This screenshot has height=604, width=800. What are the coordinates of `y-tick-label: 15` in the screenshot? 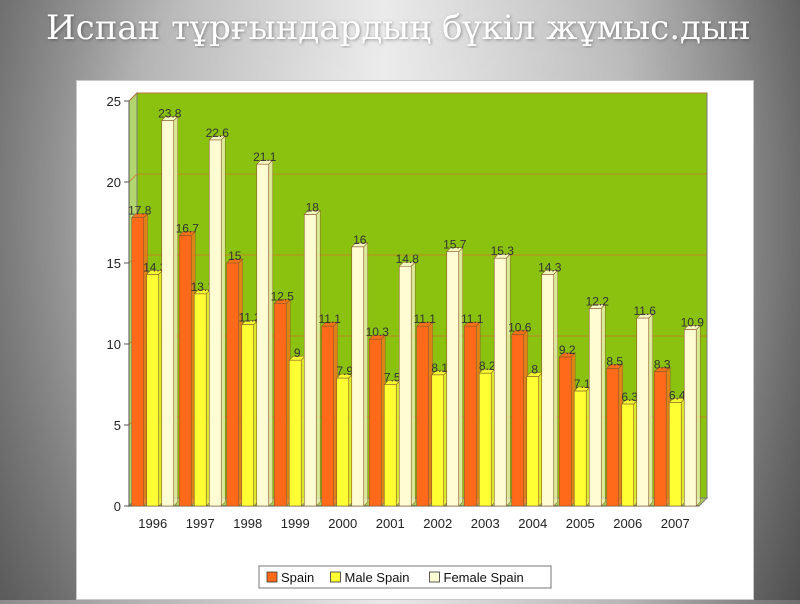 It's located at (114, 263).